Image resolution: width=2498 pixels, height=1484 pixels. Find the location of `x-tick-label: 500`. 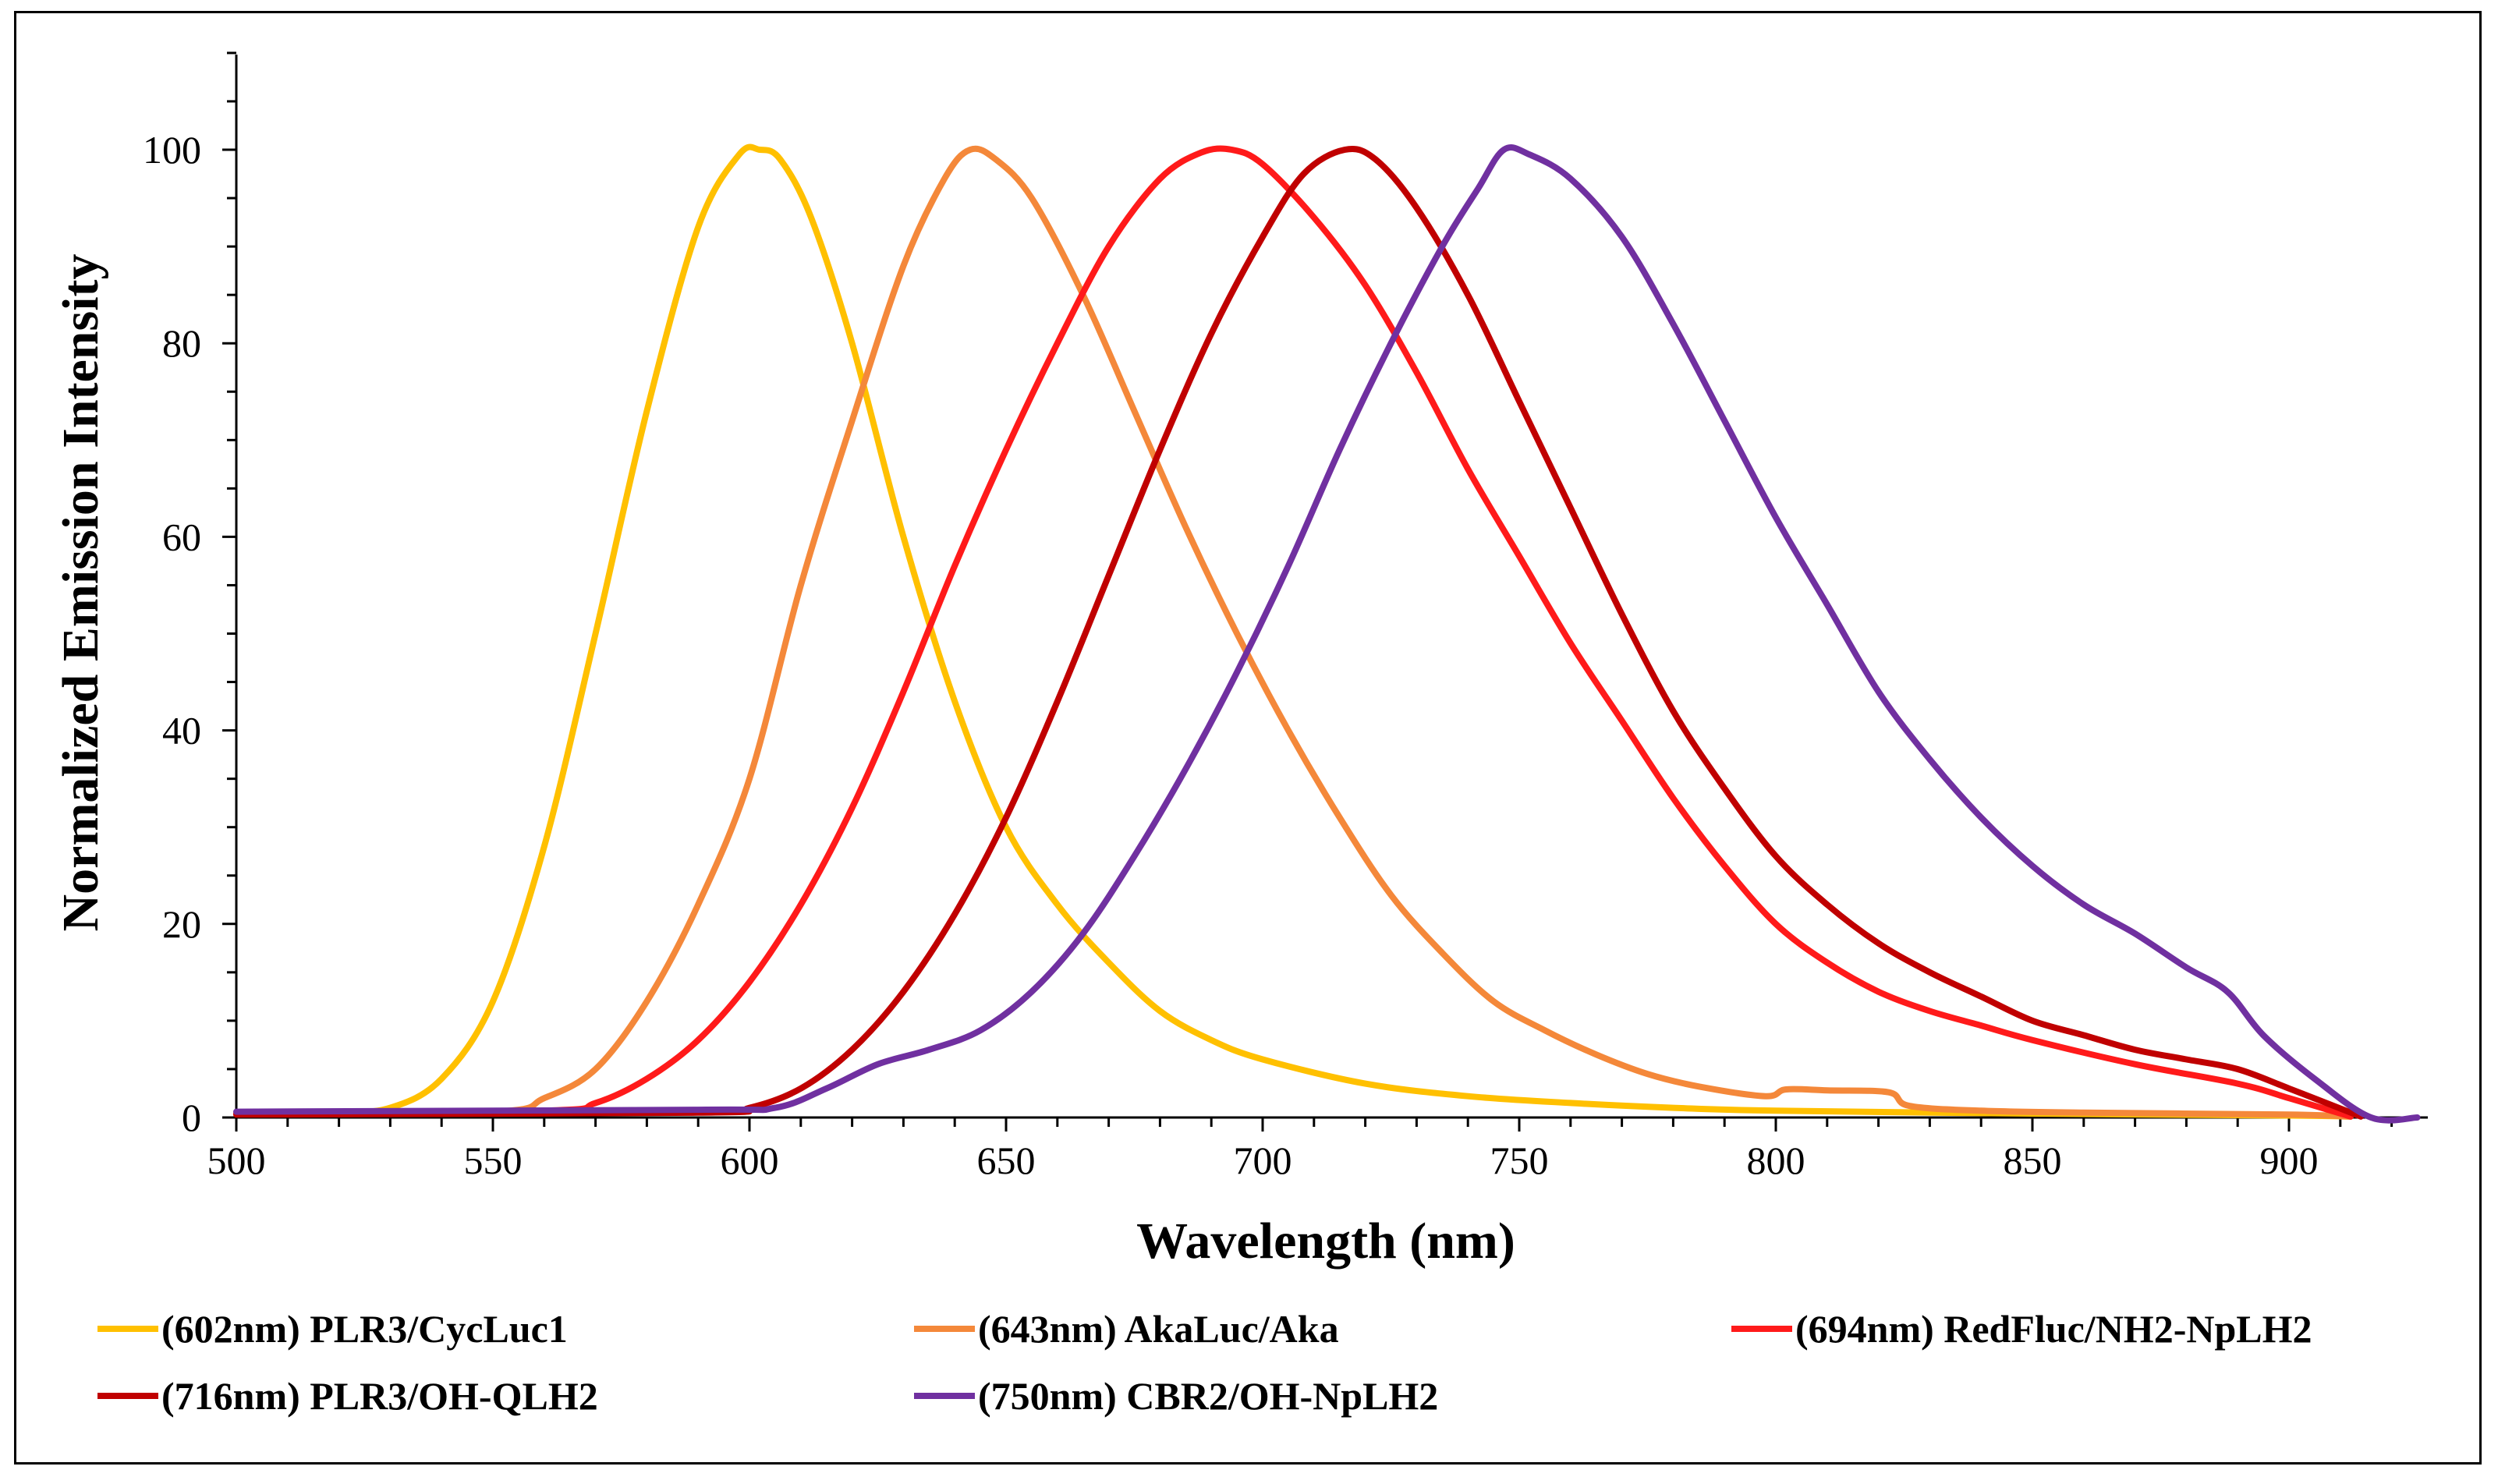

x-tick-label: 500 is located at coordinates (237, 1160).